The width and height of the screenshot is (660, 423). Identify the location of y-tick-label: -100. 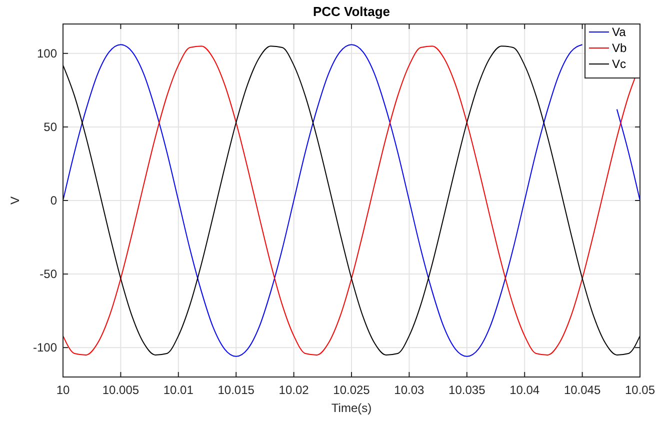
(45, 347).